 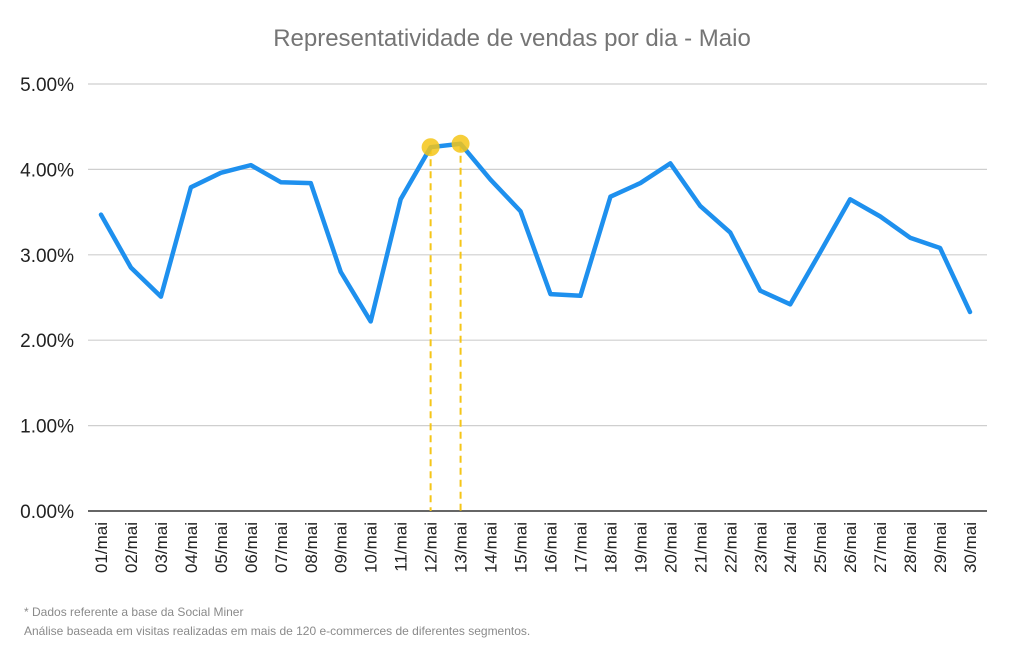 What do you see at coordinates (970, 547) in the screenshot?
I see `x-tick-label: 30/mai` at bounding box center [970, 547].